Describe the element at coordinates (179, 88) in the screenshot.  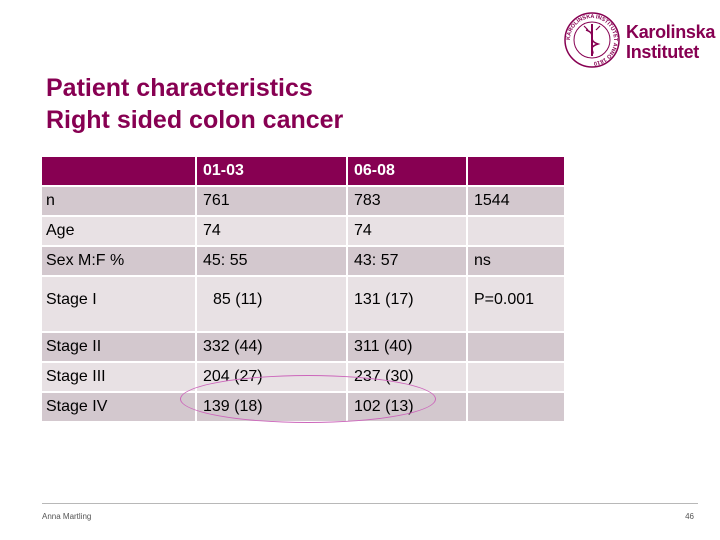
I see `title-line-1: Patient characteristics` at that location.